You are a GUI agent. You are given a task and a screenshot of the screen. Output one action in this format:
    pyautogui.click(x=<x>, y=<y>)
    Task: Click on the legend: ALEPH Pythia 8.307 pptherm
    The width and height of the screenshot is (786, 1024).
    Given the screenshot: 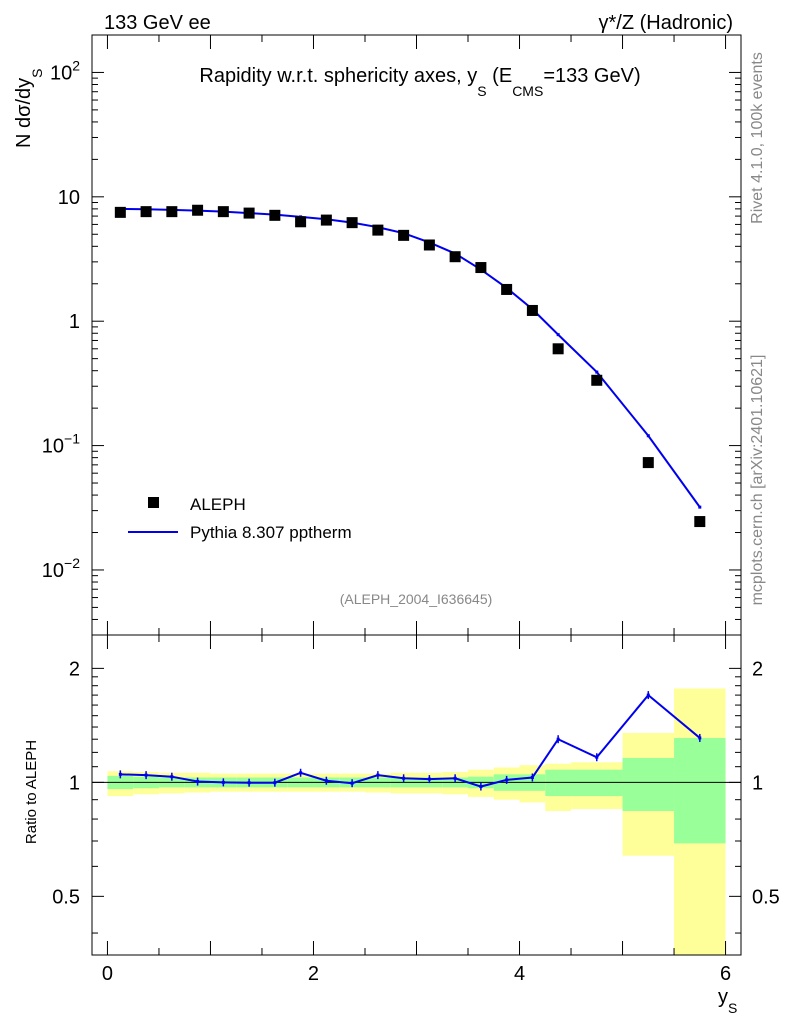 What is the action you would take?
    pyautogui.click(x=240, y=518)
    